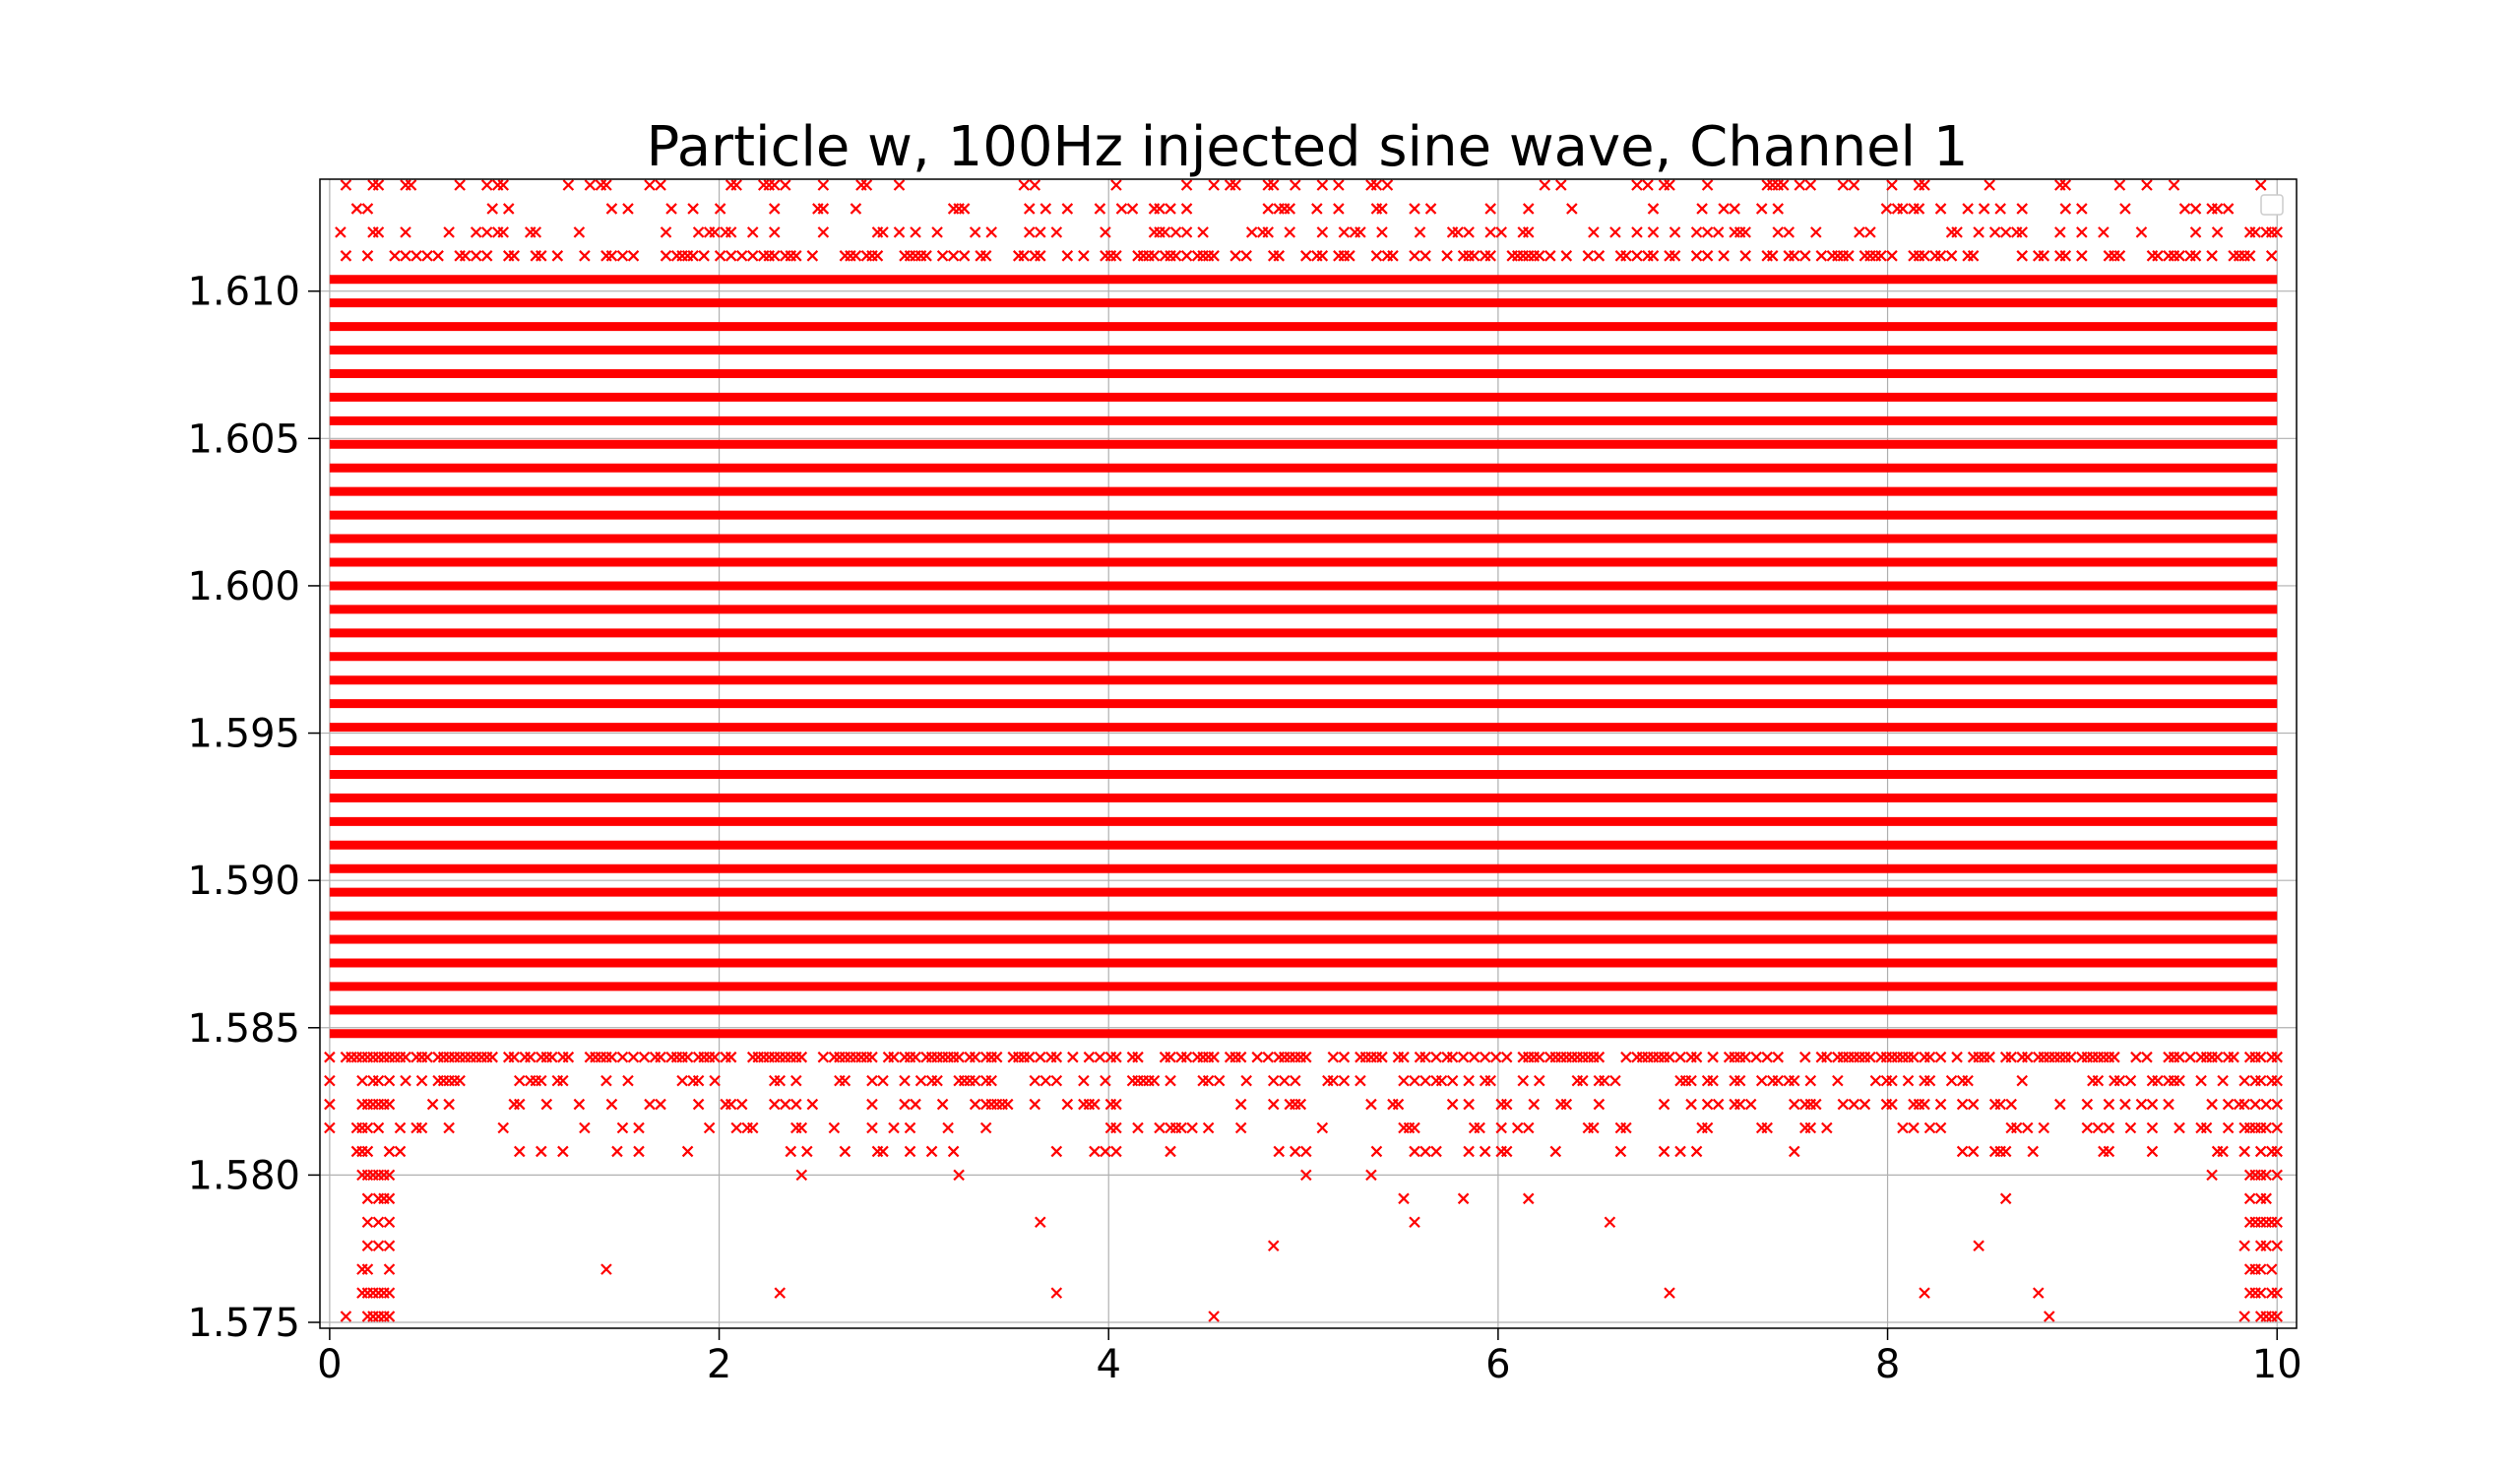 This screenshot has height=1472, width=2520. What do you see at coordinates (243, 439) in the screenshot?
I see `y-tick-label: 1.605` at bounding box center [243, 439].